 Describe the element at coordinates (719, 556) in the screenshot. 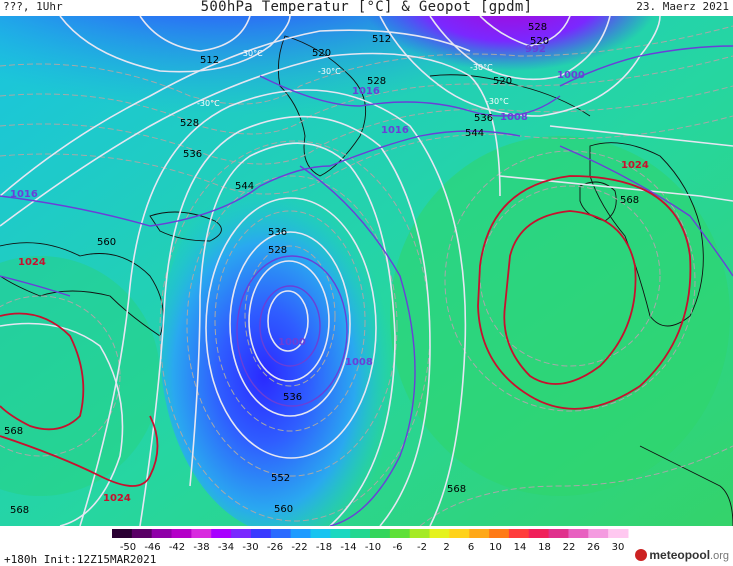

I see `brand-suffix: .org` at that location.